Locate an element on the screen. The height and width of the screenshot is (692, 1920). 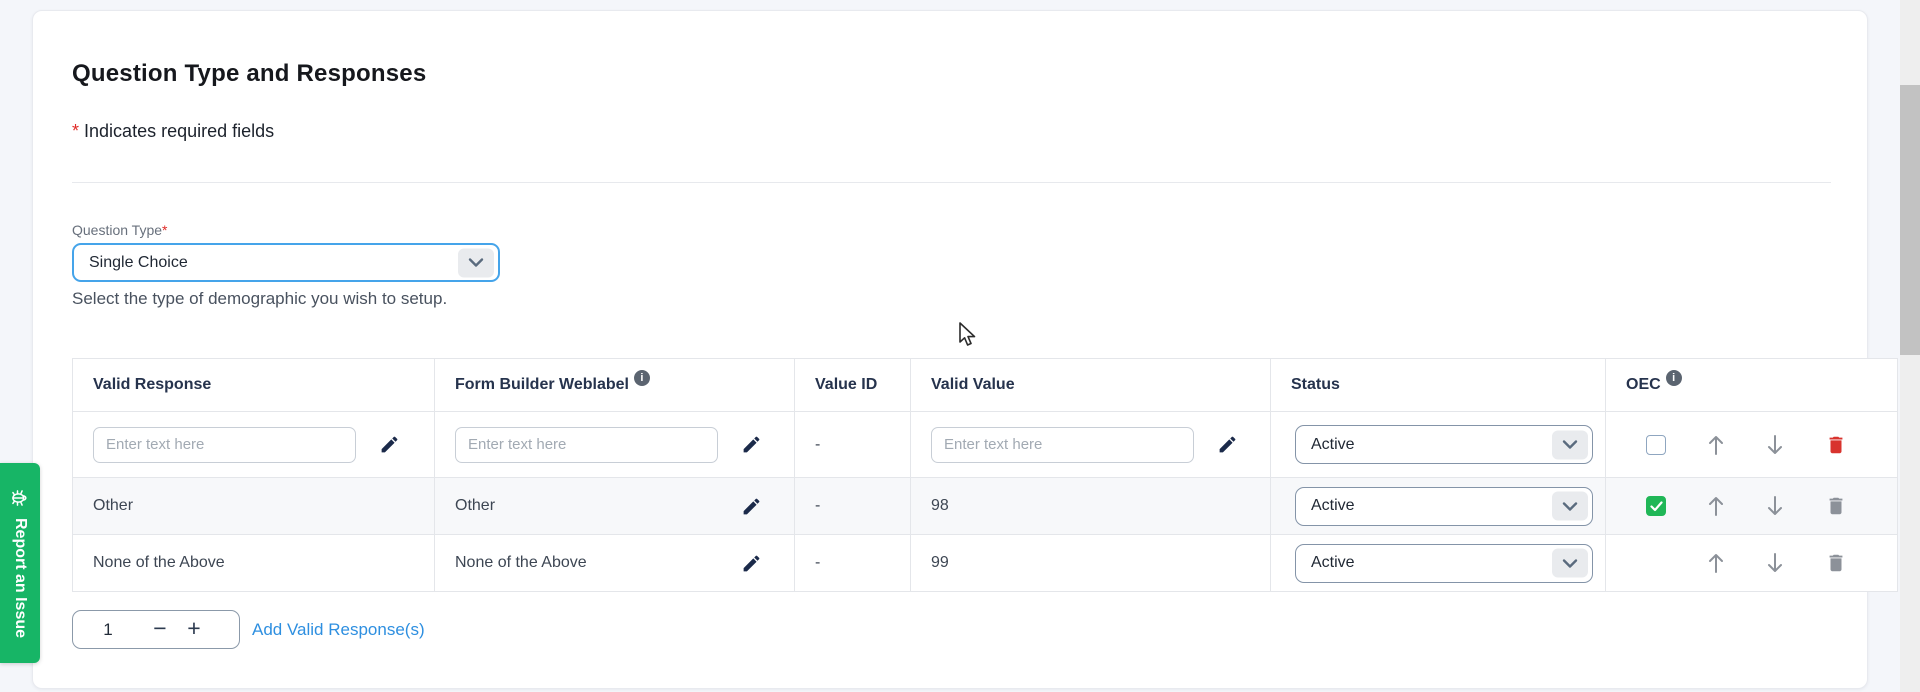
oec-checkbox-checked is located at coordinates (1656, 506).